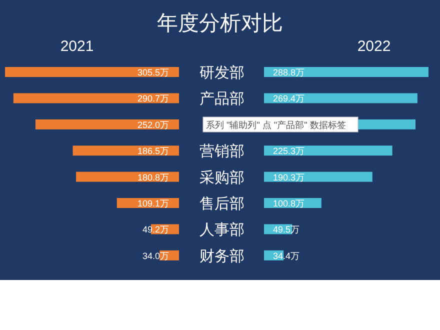  Describe the element at coordinates (153, 99) in the screenshot. I see `data-label: 290.7万` at that location.